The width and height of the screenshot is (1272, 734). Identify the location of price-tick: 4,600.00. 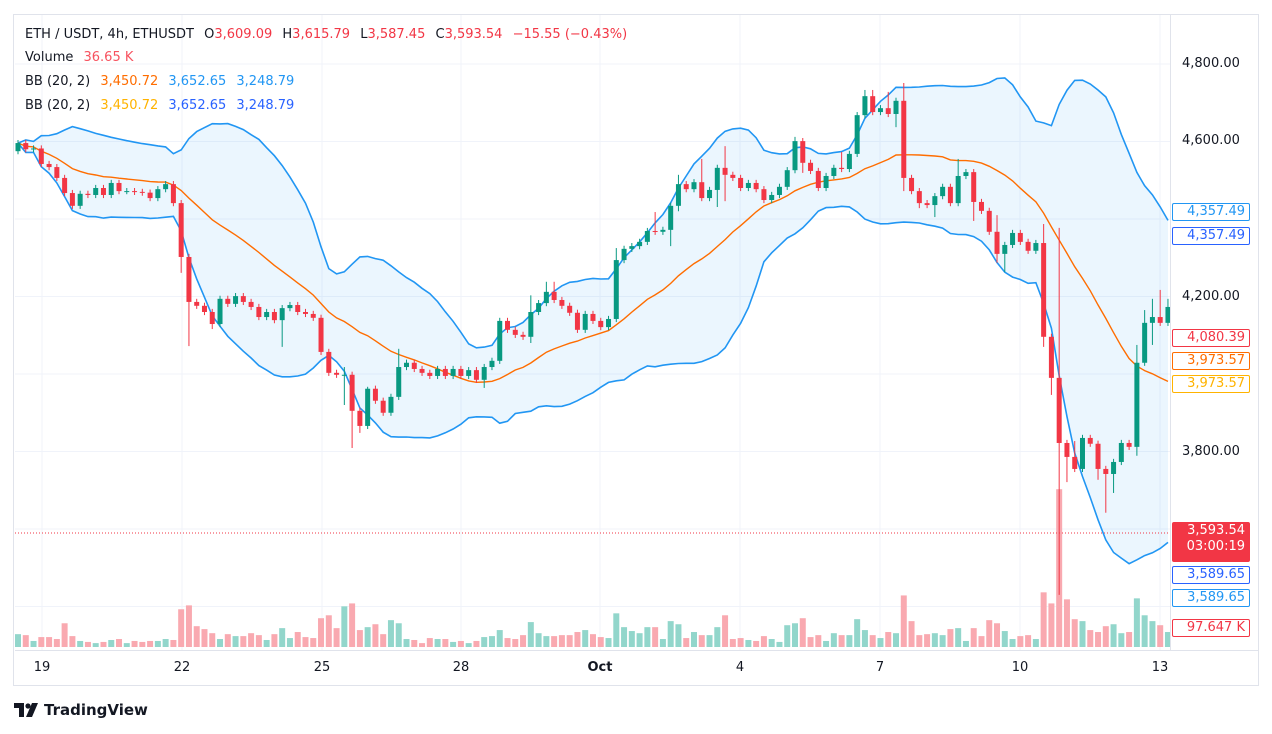
(1211, 140).